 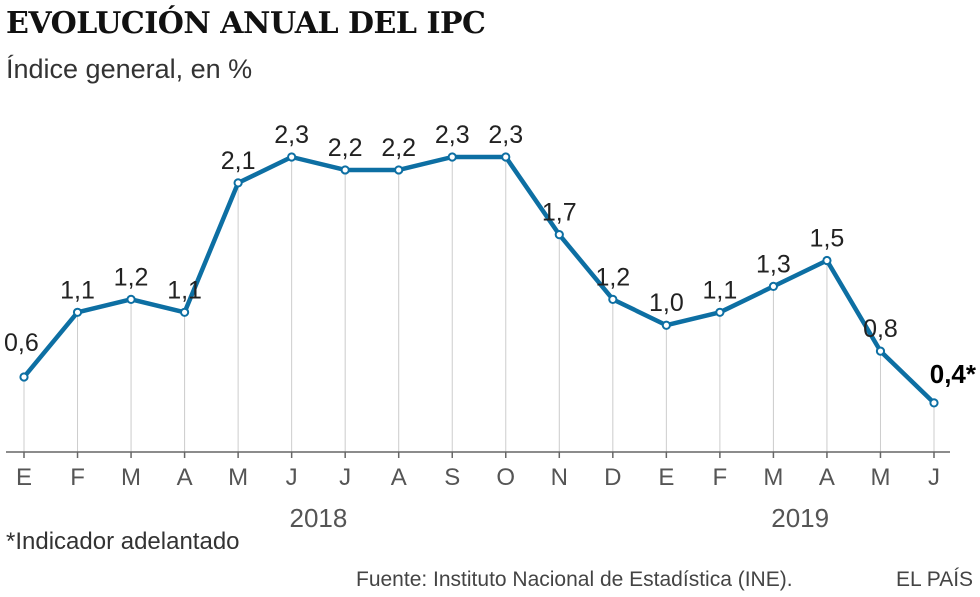 I want to click on footnote: *Indicador adelantado, so click(x=123, y=541).